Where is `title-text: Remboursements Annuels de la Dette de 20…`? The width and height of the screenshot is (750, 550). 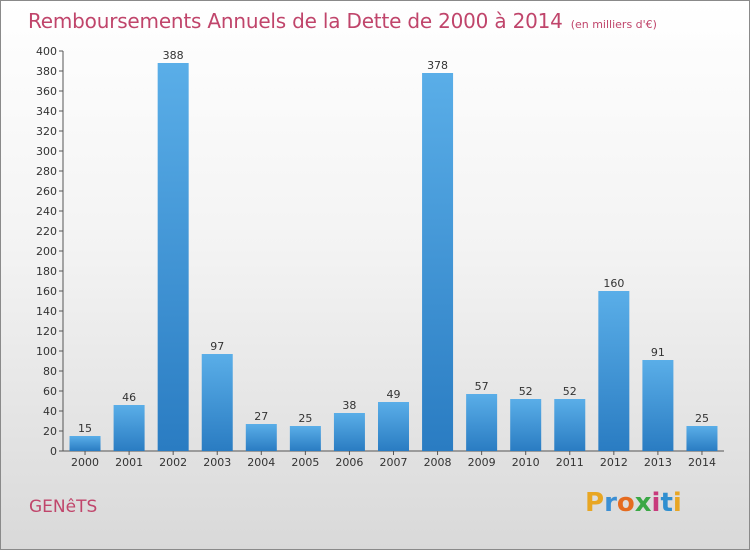 title-text: Remboursements Annuels de la Dette de 20… is located at coordinates (295, 21).